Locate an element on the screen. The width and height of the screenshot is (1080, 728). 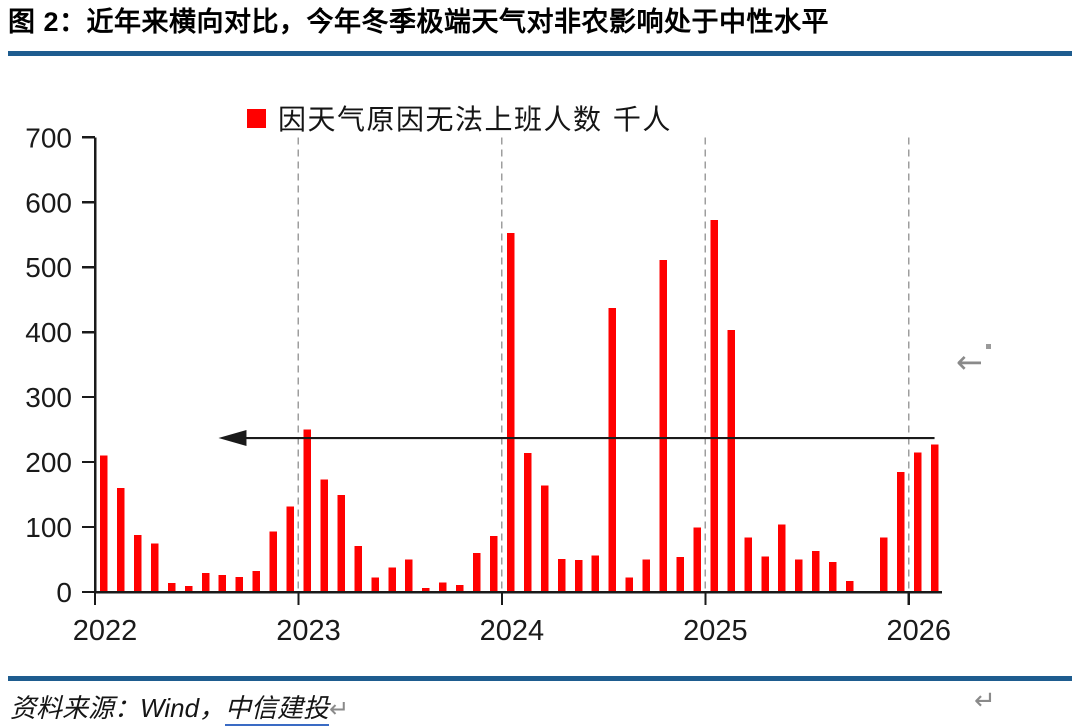
source-line: 资料来源：Wind，中信建投↵ is located at coordinates (180, 707).